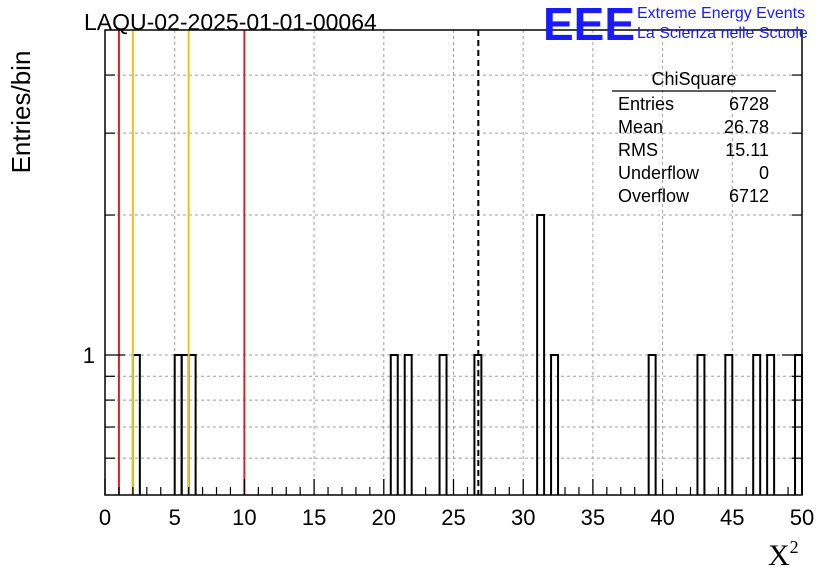  Describe the element at coordinates (721, 13) in the screenshot. I see `eee-logo-line1: Extreme Energy Events` at that location.